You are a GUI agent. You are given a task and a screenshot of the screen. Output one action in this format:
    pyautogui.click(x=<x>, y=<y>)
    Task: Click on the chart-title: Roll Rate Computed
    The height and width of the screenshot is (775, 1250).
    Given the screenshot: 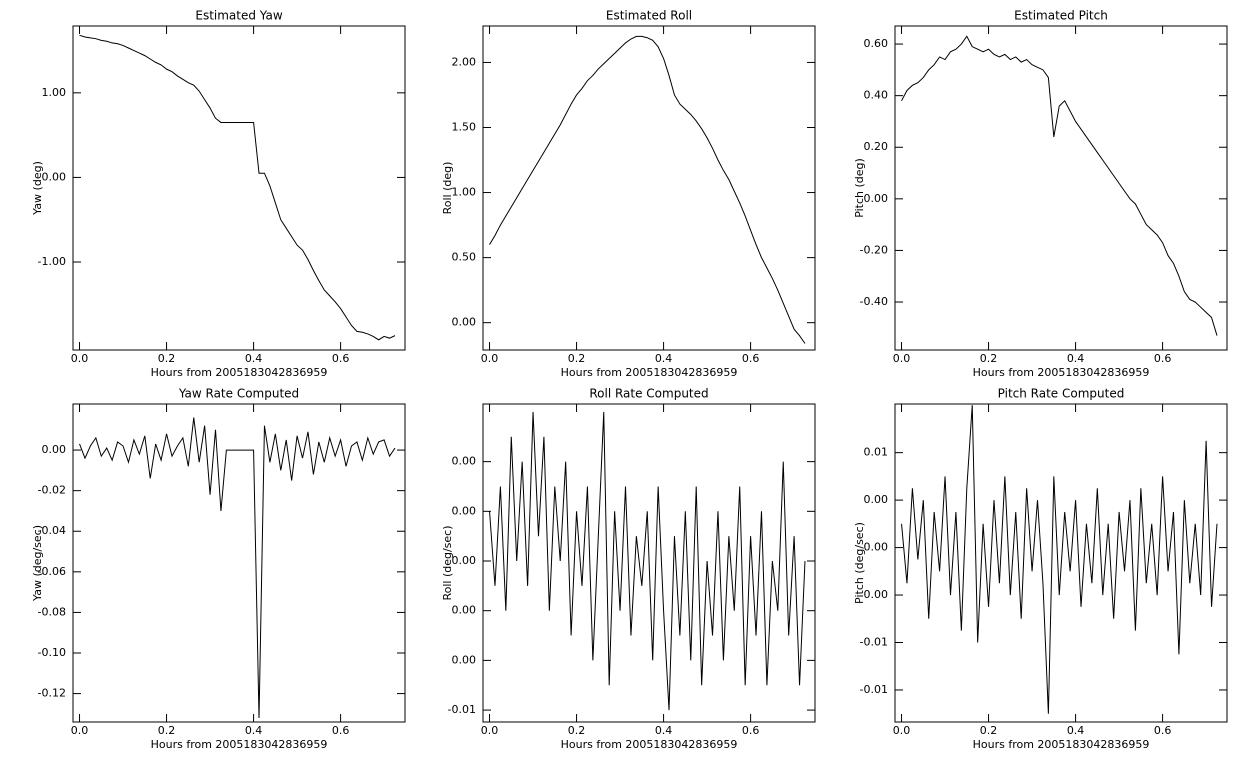 What is the action you would take?
    pyautogui.click(x=648, y=394)
    